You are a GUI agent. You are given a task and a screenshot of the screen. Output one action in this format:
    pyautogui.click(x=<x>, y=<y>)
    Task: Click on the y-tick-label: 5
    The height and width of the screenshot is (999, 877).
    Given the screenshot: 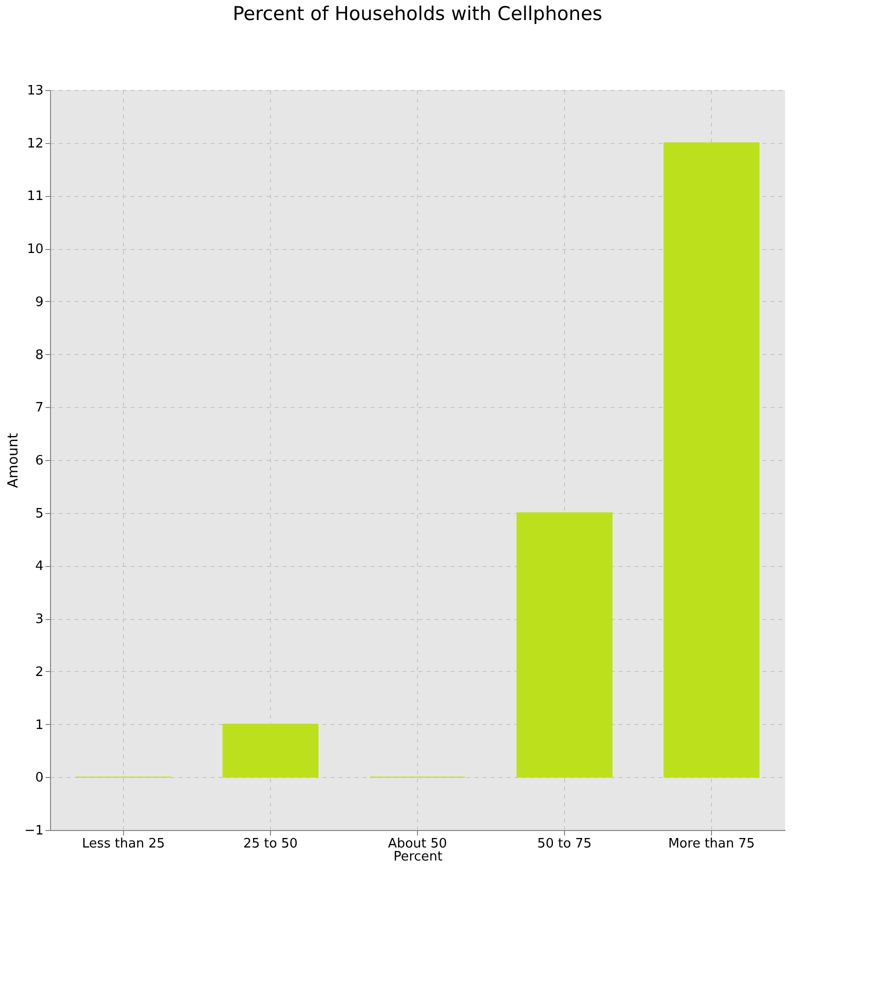 What is the action you would take?
    pyautogui.click(x=39, y=514)
    